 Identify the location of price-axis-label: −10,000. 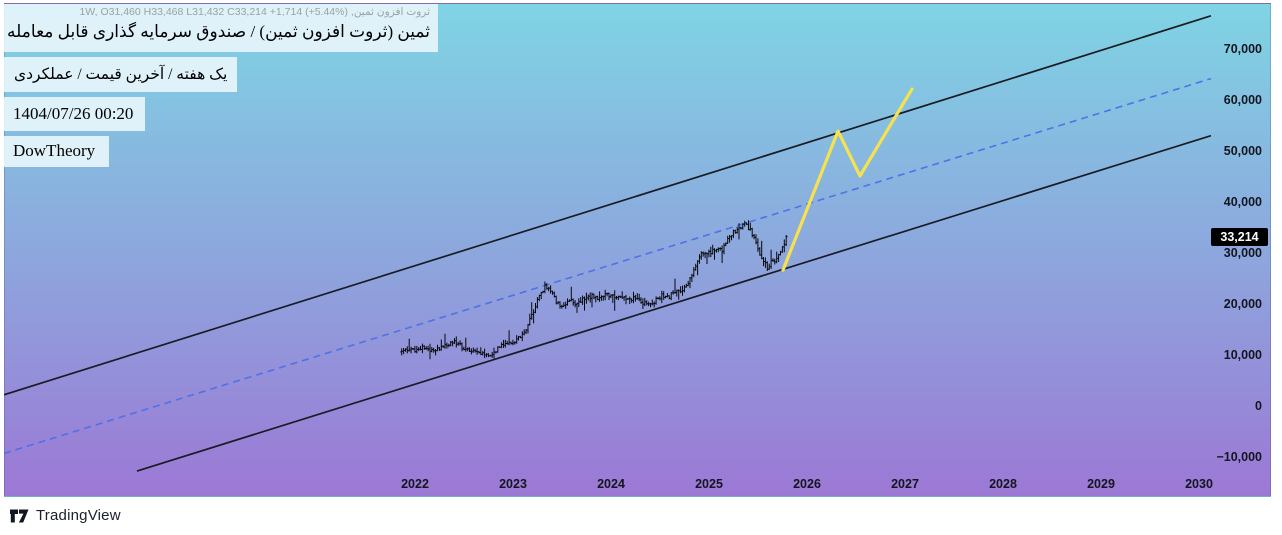
(1239, 457).